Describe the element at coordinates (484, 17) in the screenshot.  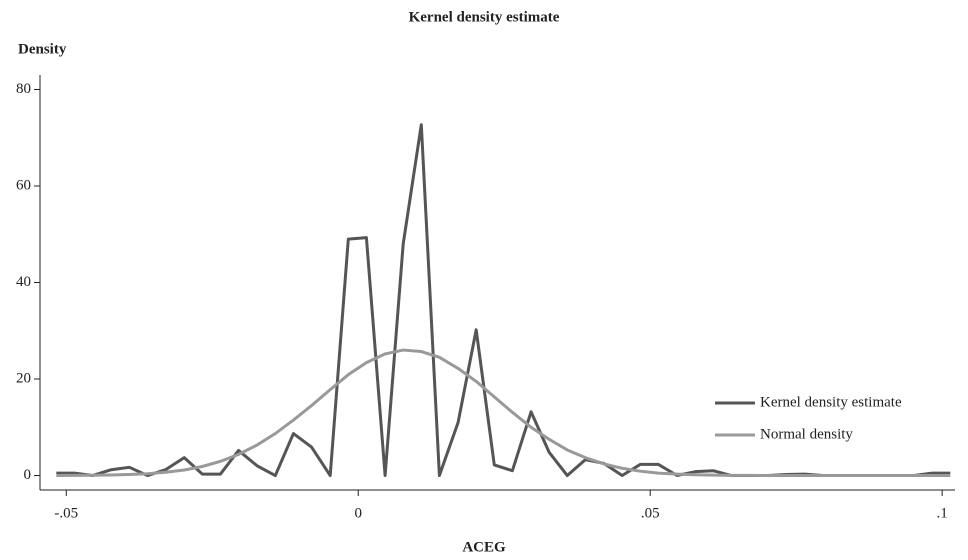
I see `chart-title: Kernel density estimate` at that location.